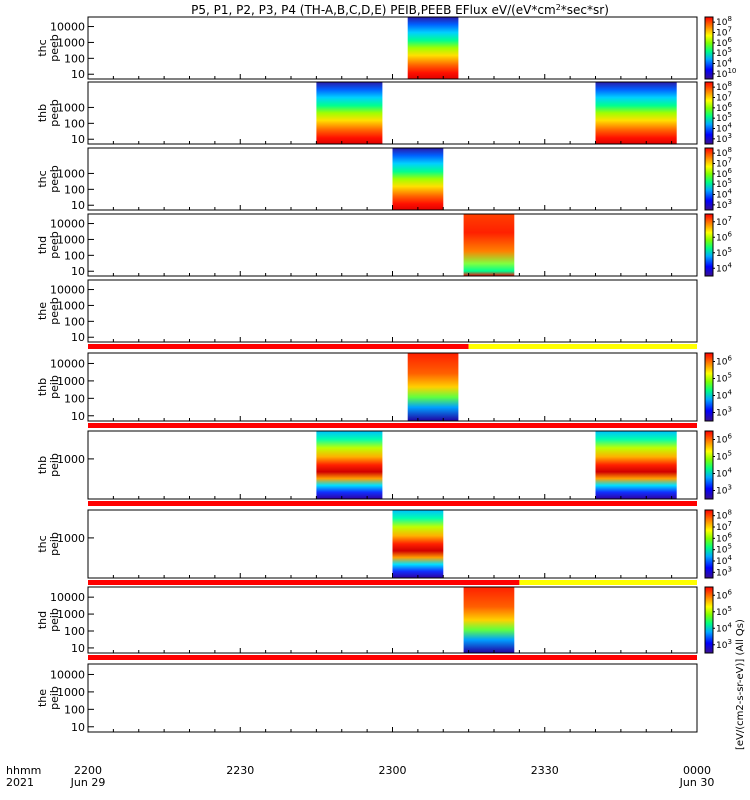 The width and height of the screenshot is (750, 800). Describe the element at coordinates (240, 770) in the screenshot. I see `x-tick-label: 2230` at that location.